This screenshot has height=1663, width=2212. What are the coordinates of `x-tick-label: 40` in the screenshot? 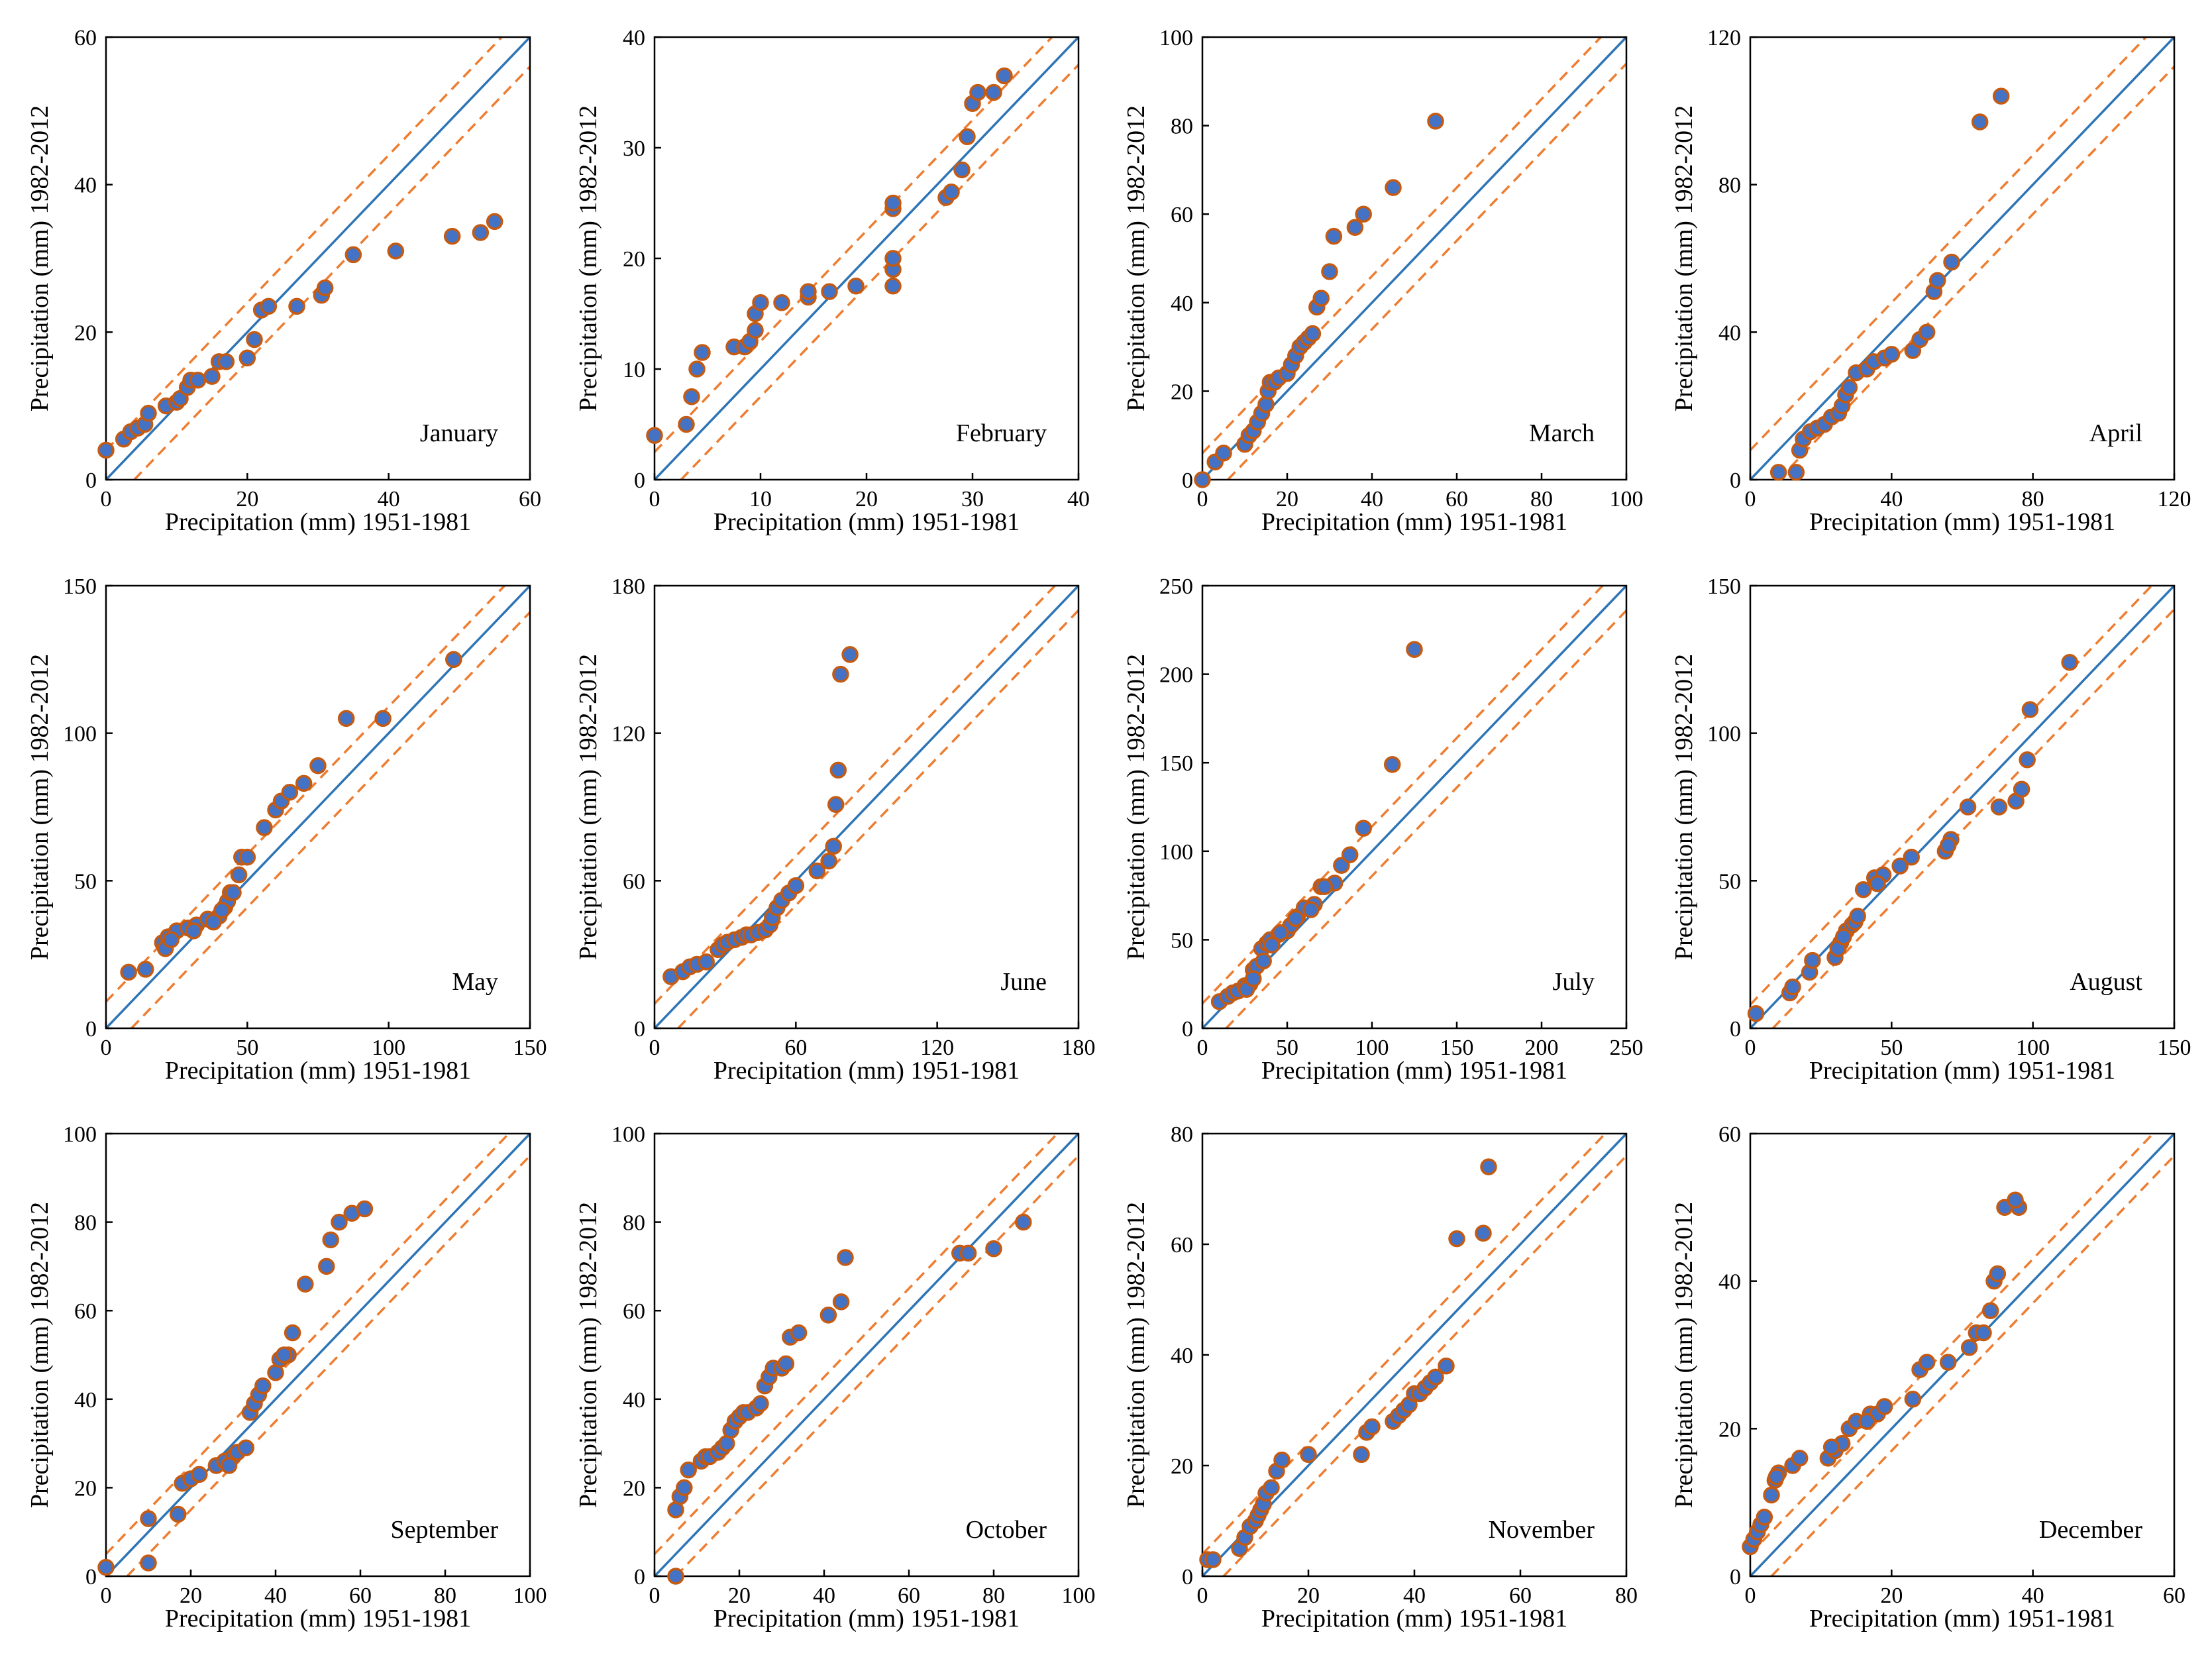 It's located at (1414, 1596).